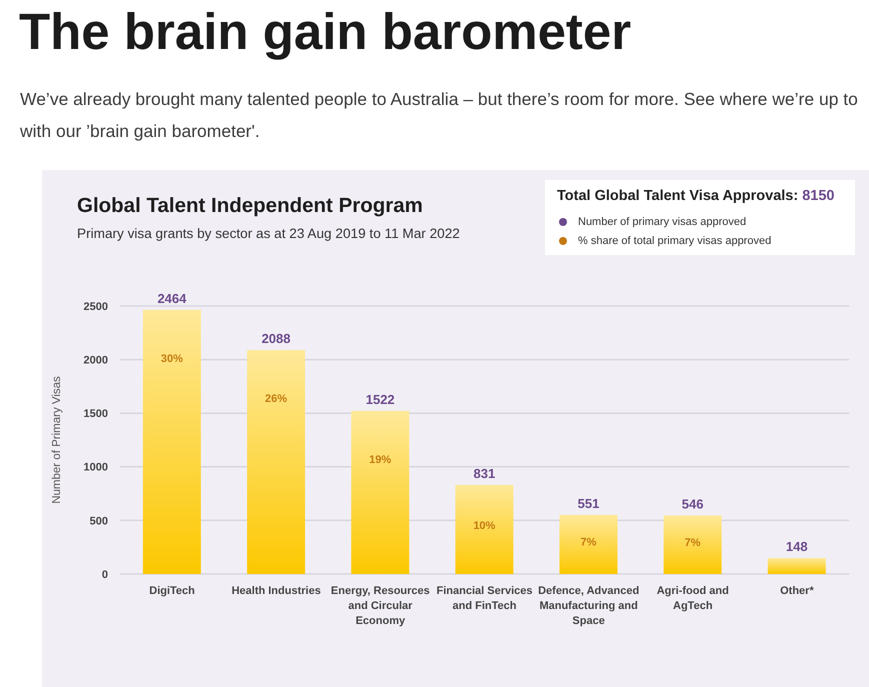 The width and height of the screenshot is (869, 687). What do you see at coordinates (268, 233) in the screenshot?
I see `chart-subtitle: Primary visa grants by sector as at 23 Aug 2019 to 11 Mar 2022` at bounding box center [268, 233].